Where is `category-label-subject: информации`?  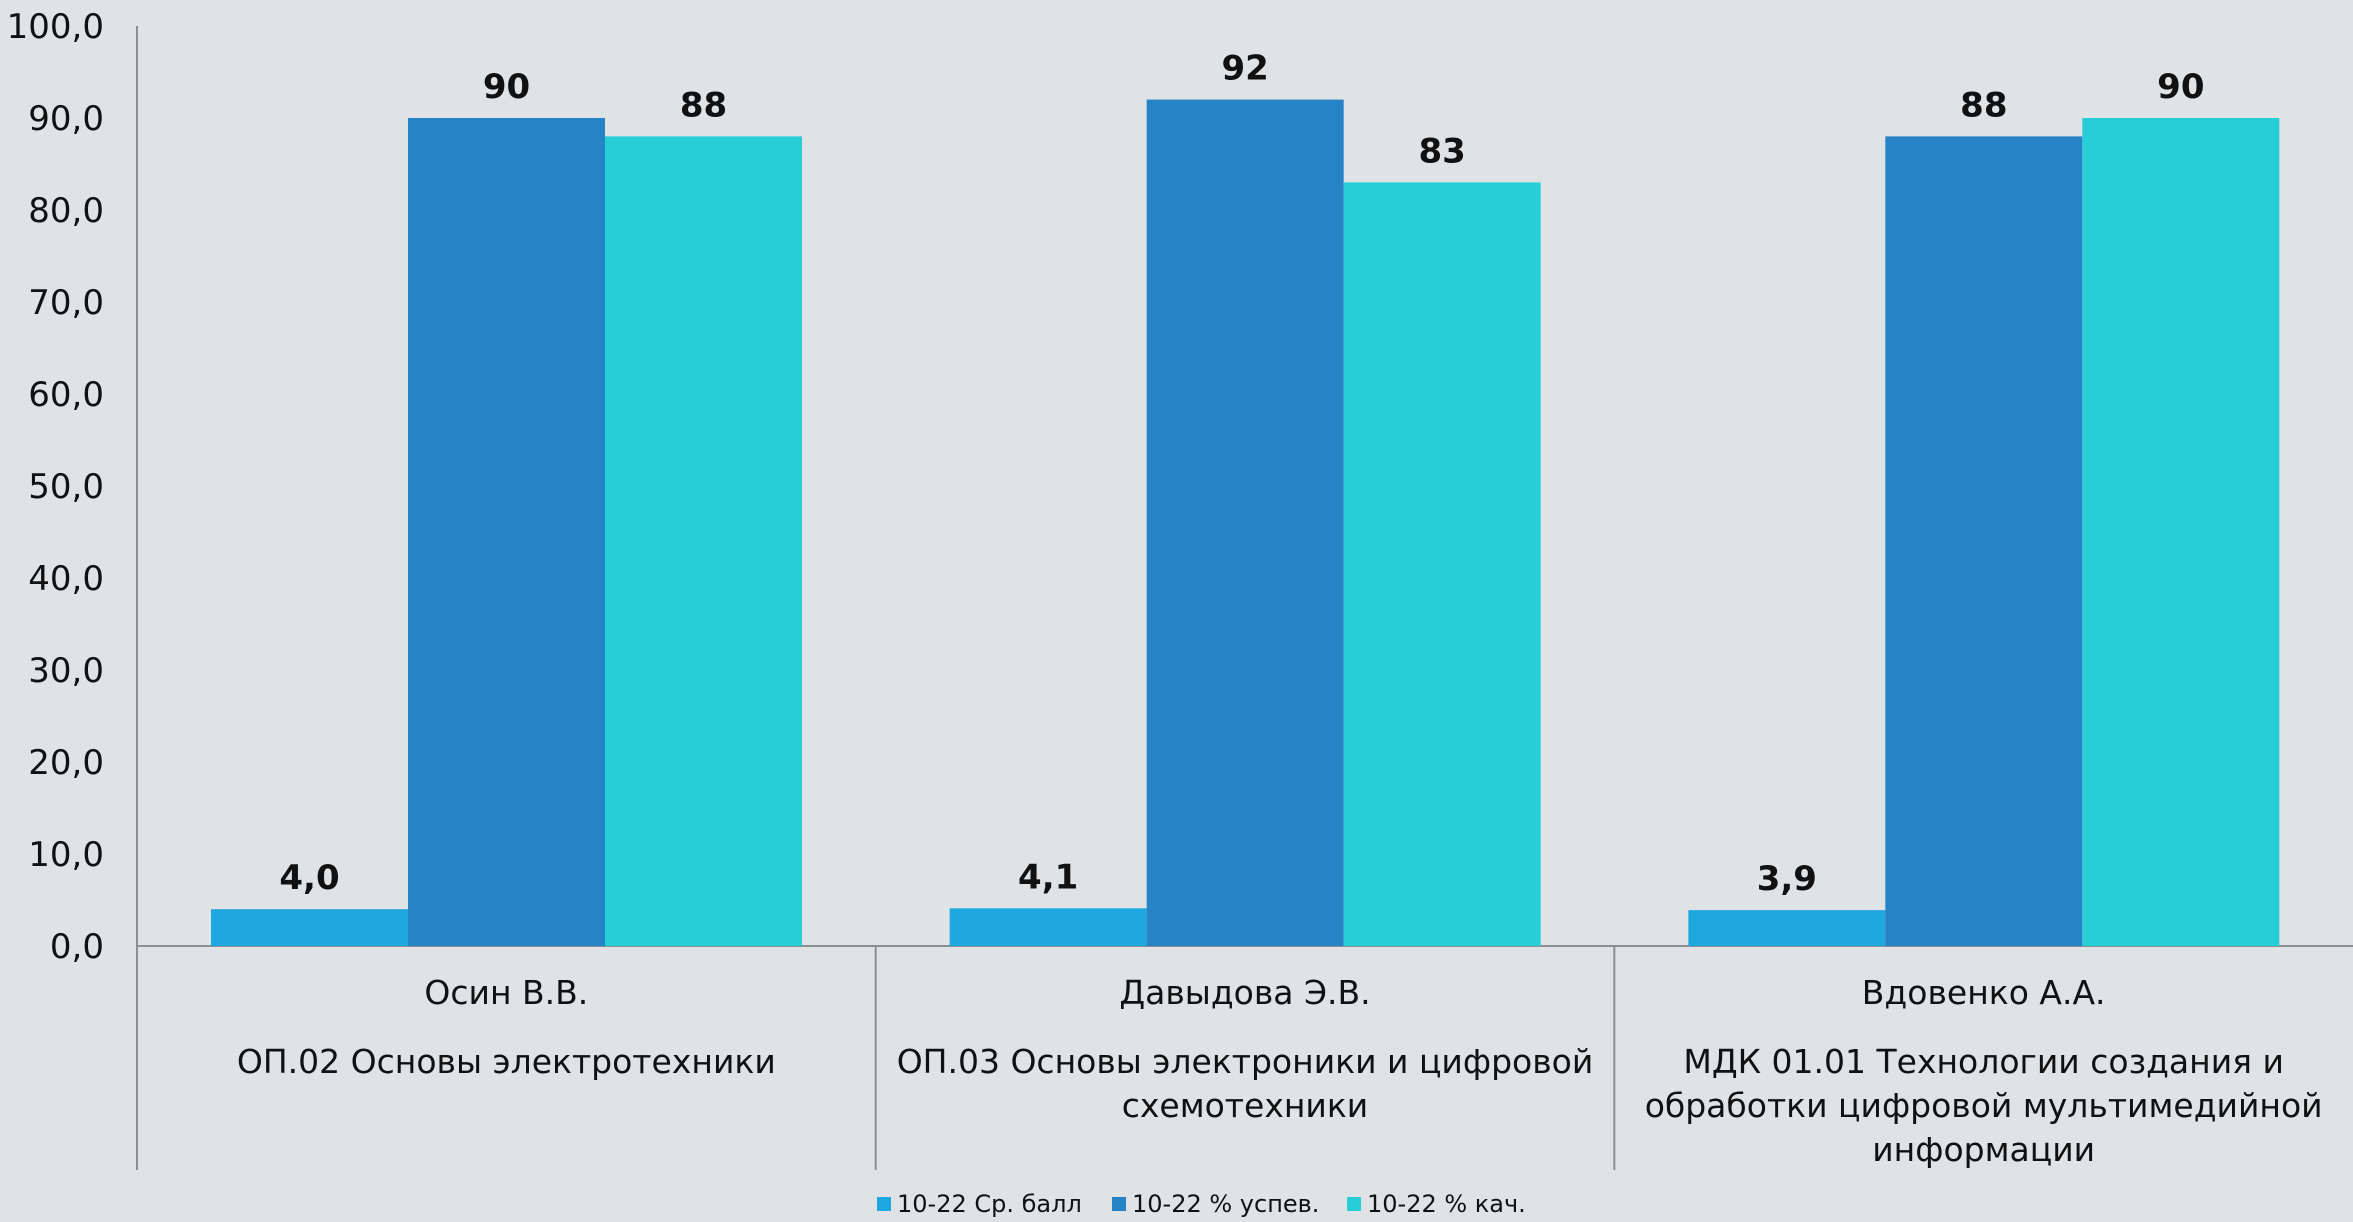 category-label-subject: информации is located at coordinates (1983, 1149).